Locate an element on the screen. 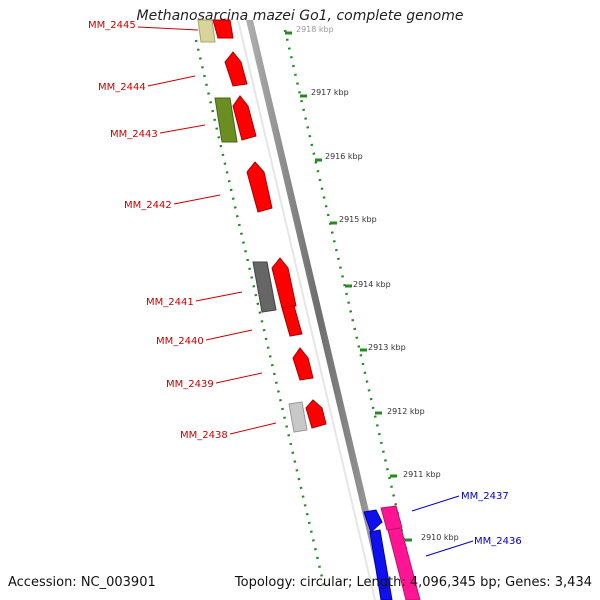 Image resolution: width=600 pixels, height=600 pixels. scale-label-2916: 2916 kbp is located at coordinates (344, 156).